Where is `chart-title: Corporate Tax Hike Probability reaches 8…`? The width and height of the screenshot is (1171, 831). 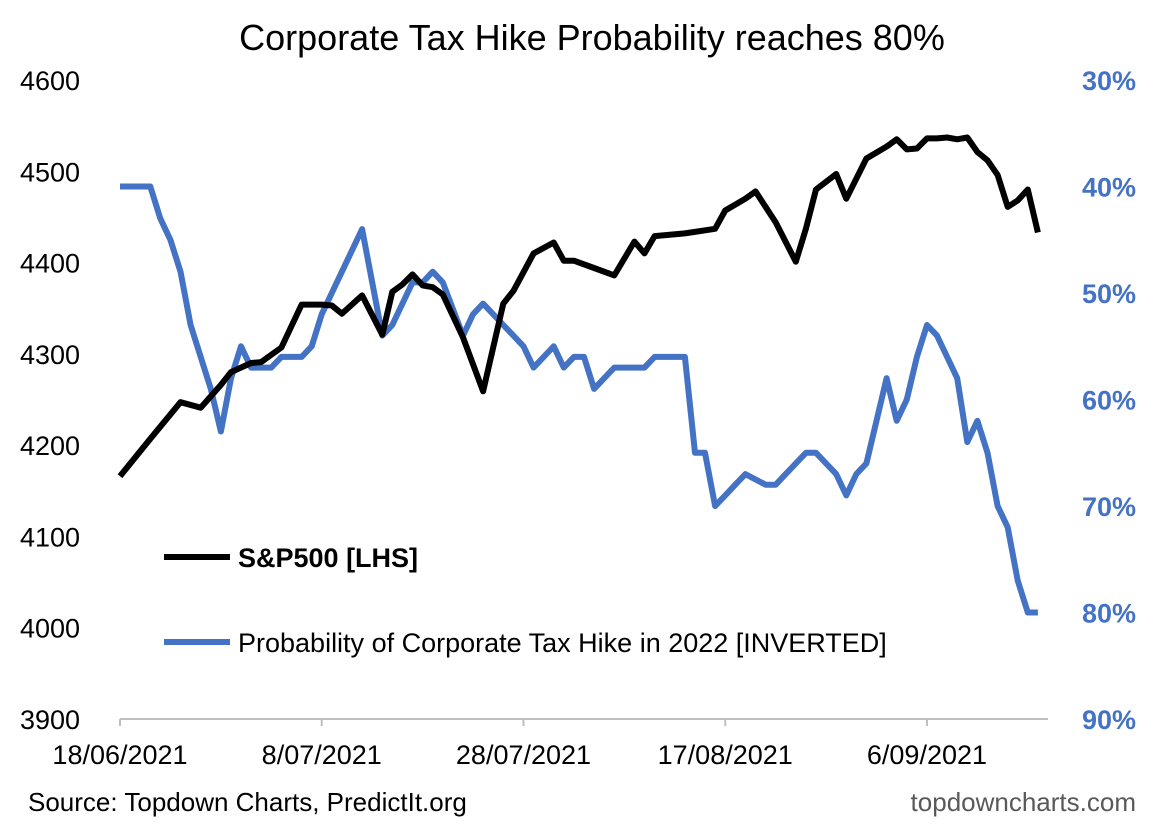 chart-title: Corporate Tax Hike Probability reaches 8… is located at coordinates (592, 37).